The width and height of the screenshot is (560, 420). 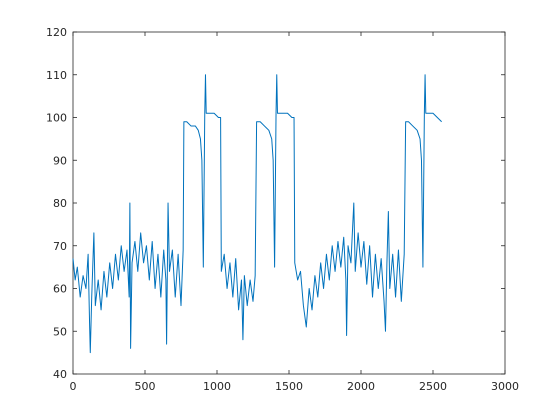 I want to click on y-tick-label: 70, so click(x=60, y=246).